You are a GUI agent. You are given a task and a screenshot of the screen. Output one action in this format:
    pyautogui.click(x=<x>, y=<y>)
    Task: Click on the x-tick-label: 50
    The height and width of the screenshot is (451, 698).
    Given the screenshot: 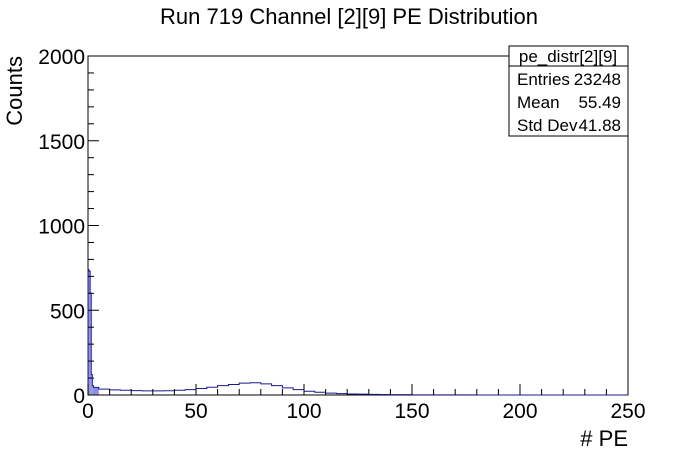 What is the action you would take?
    pyautogui.click(x=195, y=411)
    